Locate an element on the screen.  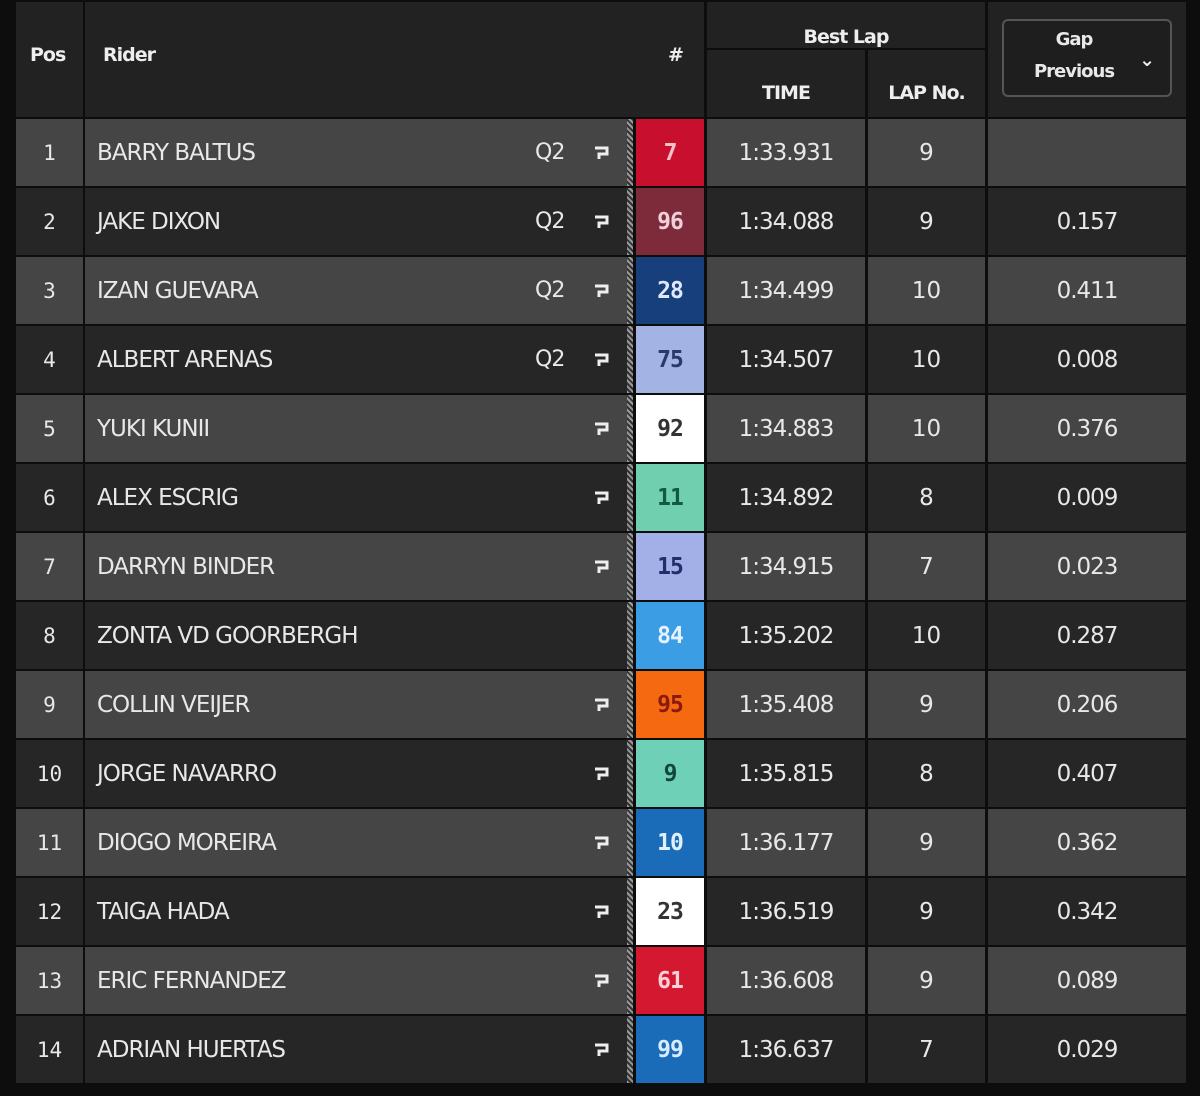
rider-name: ADRIAN HUERTAS is located at coordinates (356, 1049).